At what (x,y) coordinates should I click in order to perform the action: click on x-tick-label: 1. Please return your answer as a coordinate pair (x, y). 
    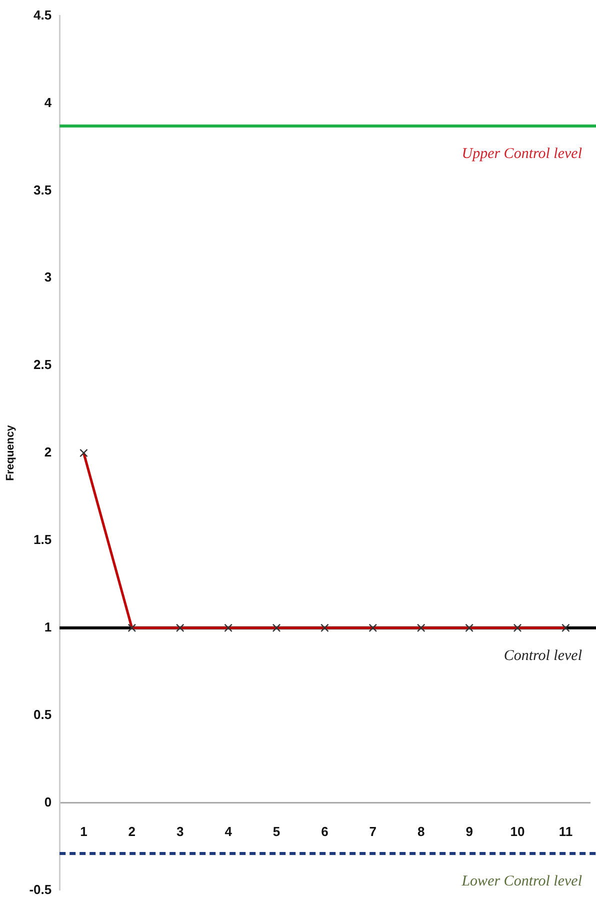
    Looking at the image, I should click on (84, 832).